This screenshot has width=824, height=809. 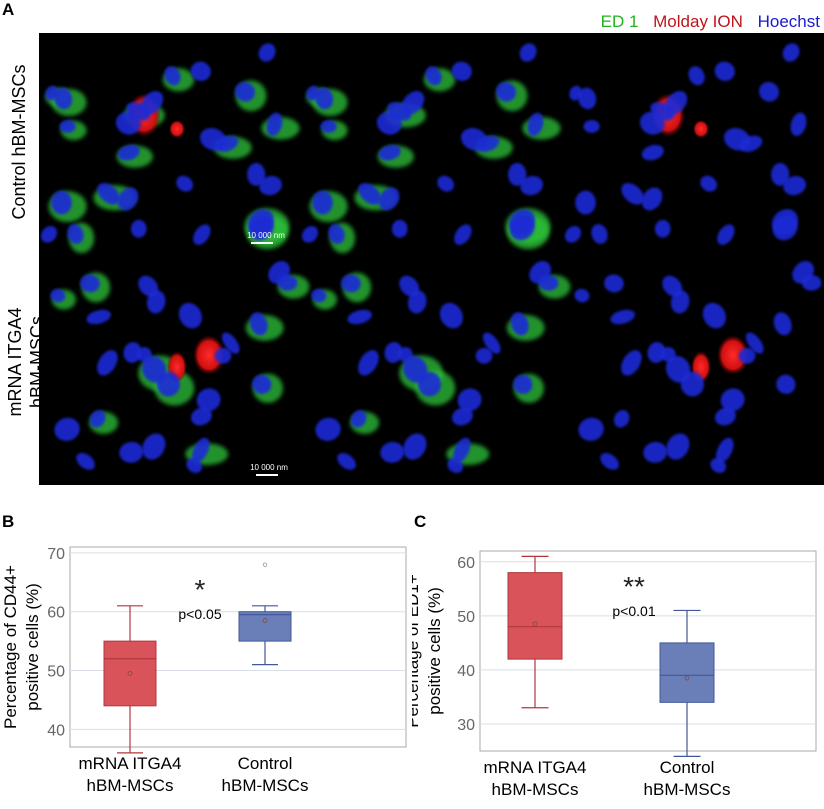 What do you see at coordinates (15, 362) in the screenshot?
I see `row-label-mrna-line-1: mRNA ITGA4` at bounding box center [15, 362].